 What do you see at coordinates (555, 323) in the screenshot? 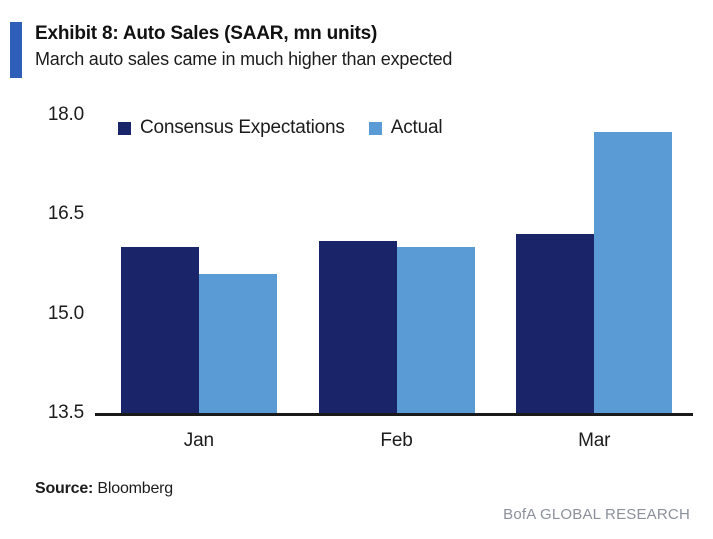
I see `bar-consensus-expectations-mar` at bounding box center [555, 323].